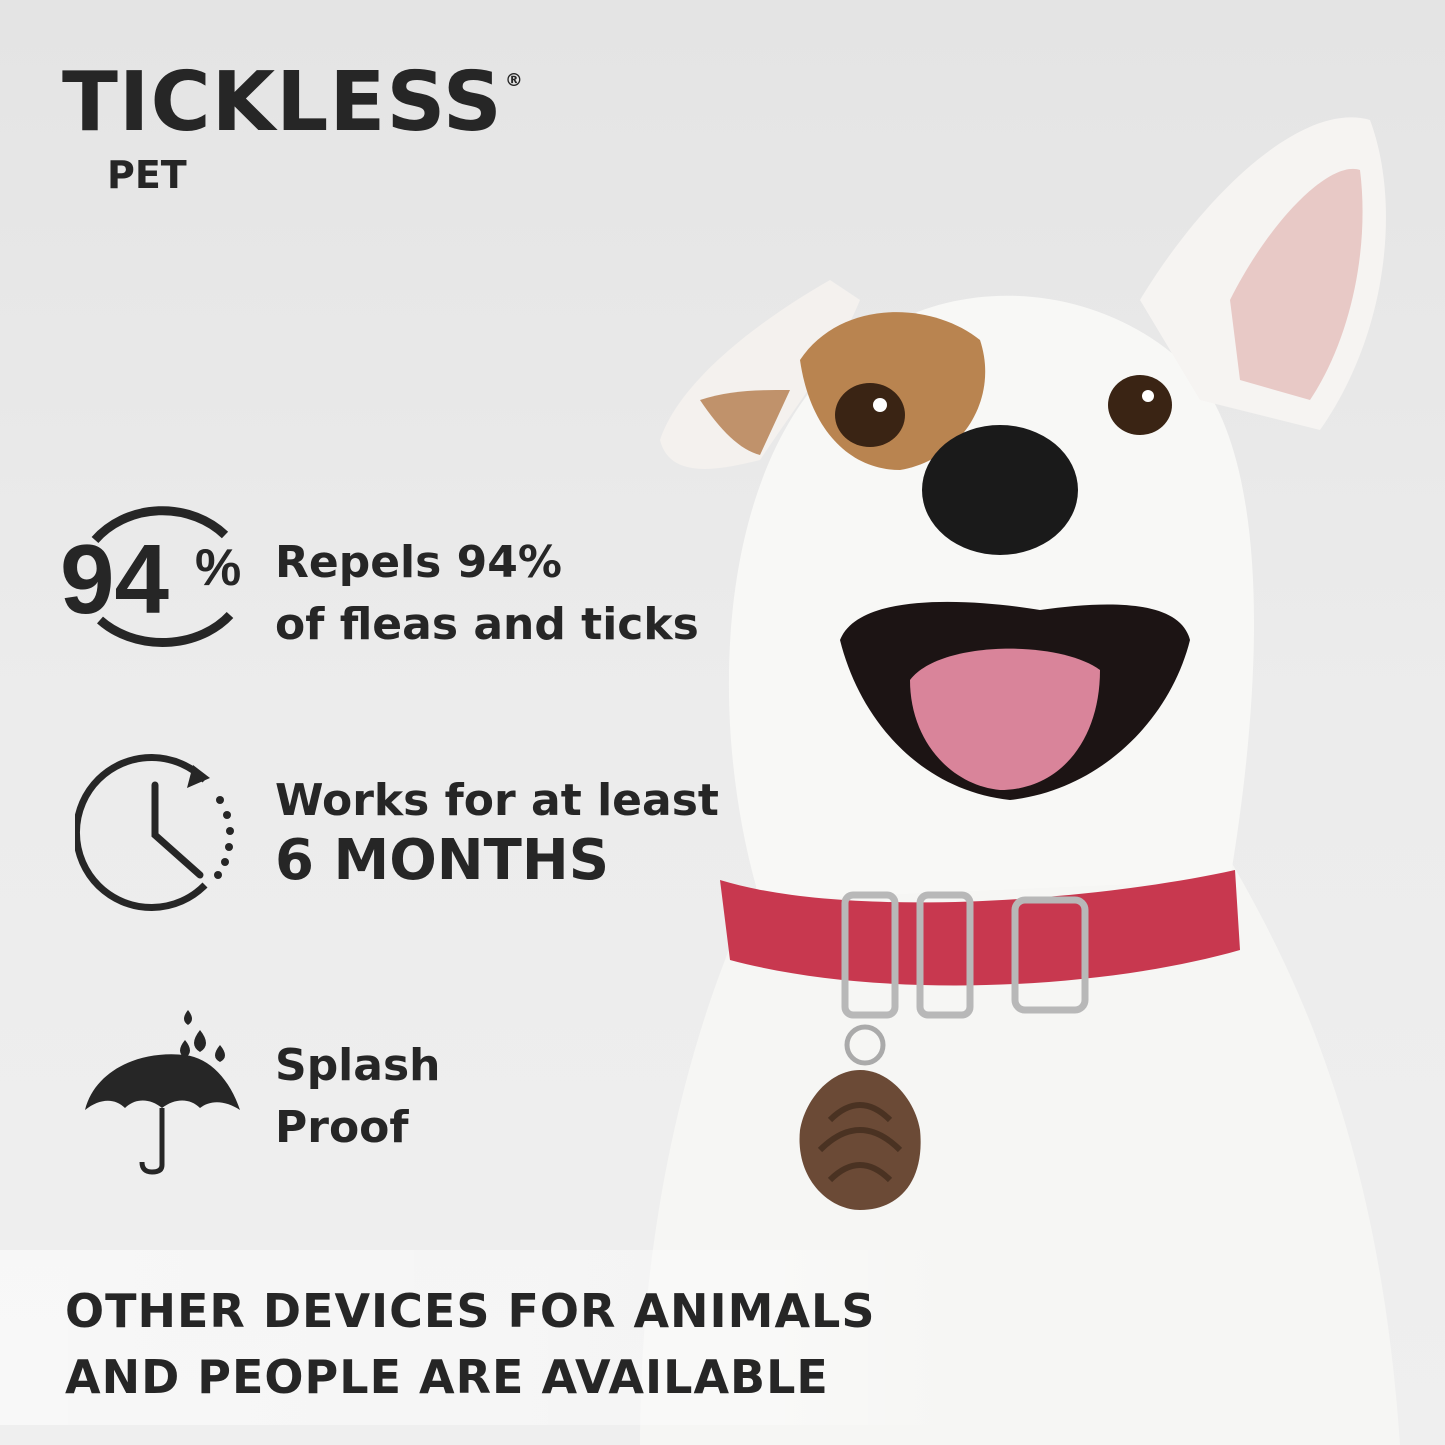 The width and height of the screenshot is (1445, 1445). Describe the element at coordinates (293, 103) in the screenshot. I see `brand-logo: TICKLESS ®` at that location.